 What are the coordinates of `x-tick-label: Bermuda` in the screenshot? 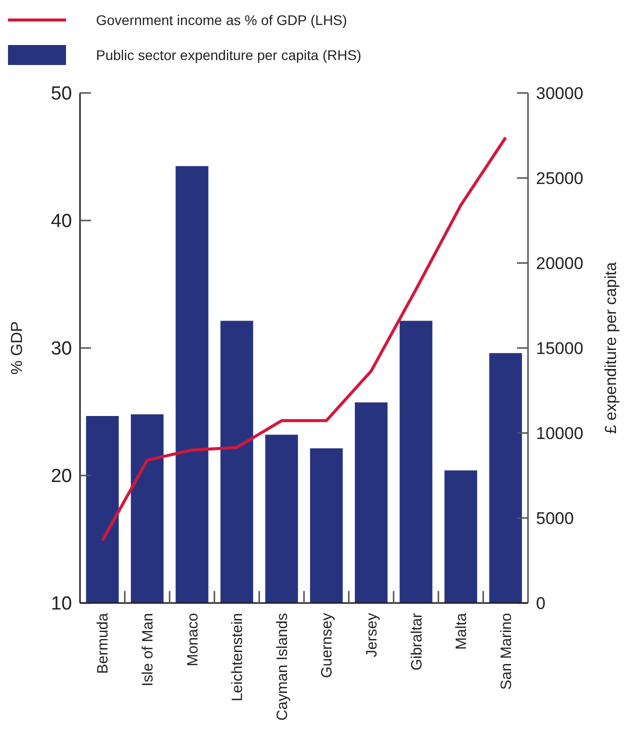 It's located at (103, 643).